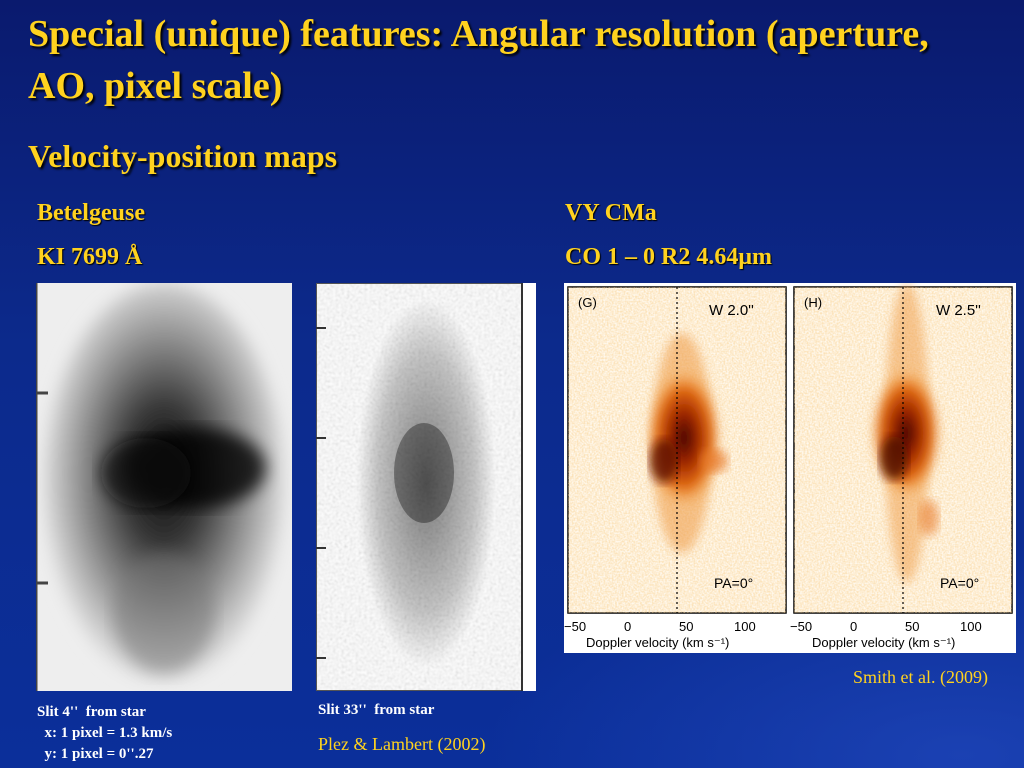 The width and height of the screenshot is (1024, 768). What do you see at coordinates (611, 213) in the screenshot?
I see `vycma-label: VY CMa` at bounding box center [611, 213].